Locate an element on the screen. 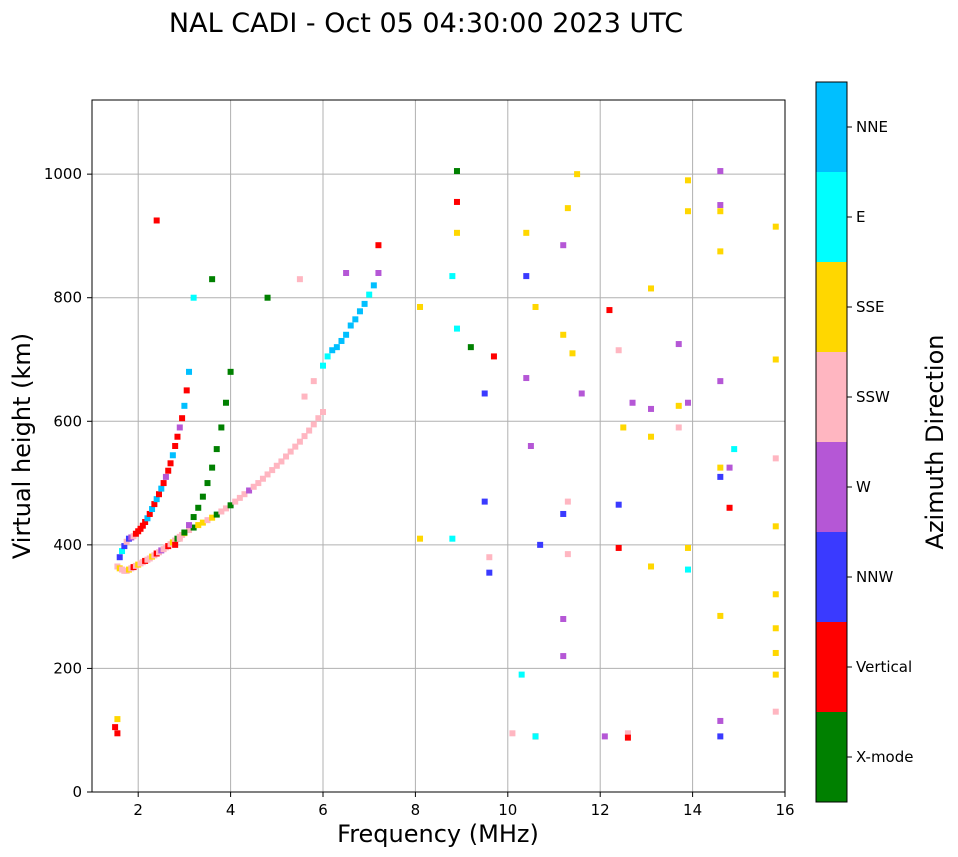 This screenshot has width=958, height=857. colorbar-tick-label: X-mode is located at coordinates (884, 757).